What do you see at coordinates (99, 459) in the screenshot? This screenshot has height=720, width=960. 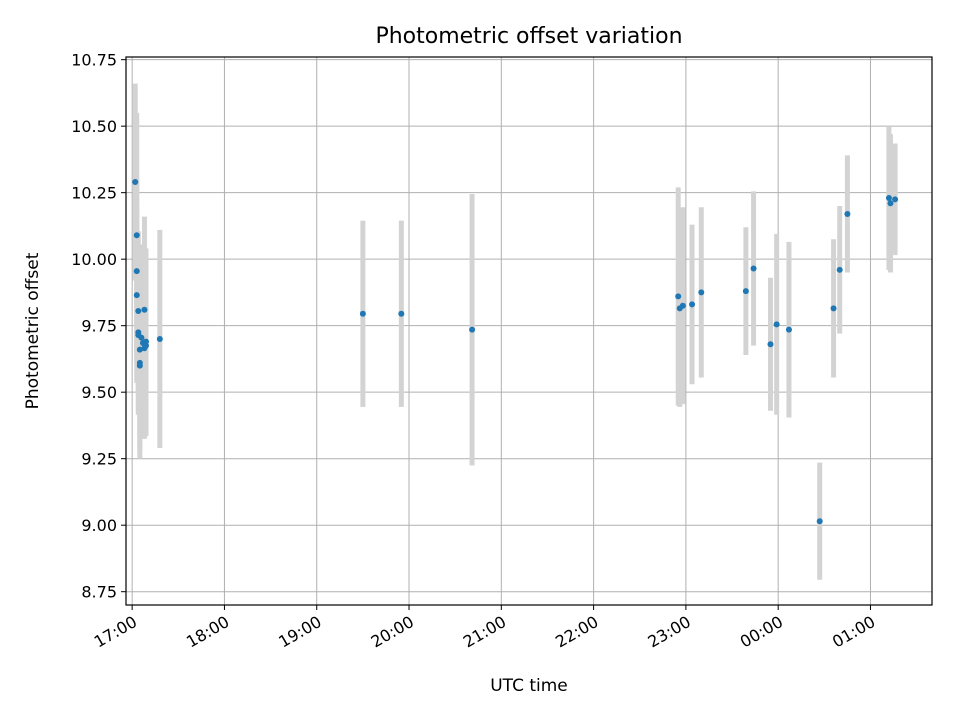 I see `y-tick-label: 9.25` at bounding box center [99, 459].